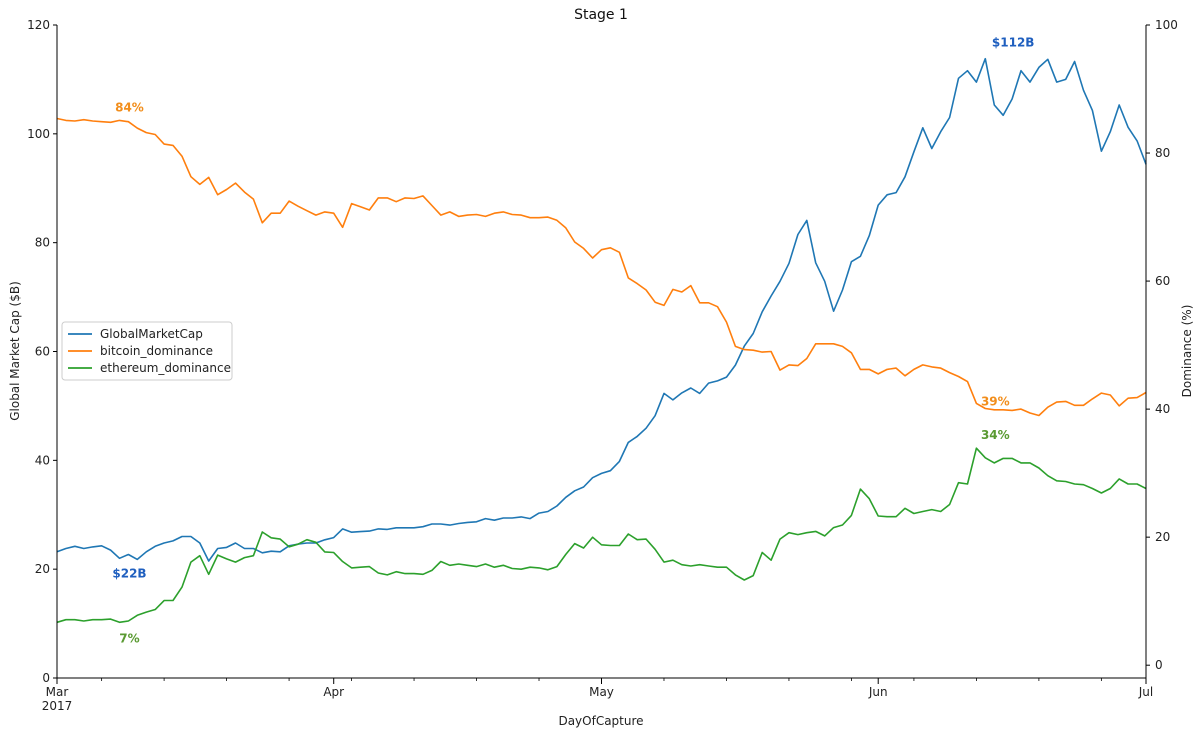 The width and height of the screenshot is (1200, 736). Describe the element at coordinates (42, 243) in the screenshot. I see `y-left-tick-label: 80` at that location.